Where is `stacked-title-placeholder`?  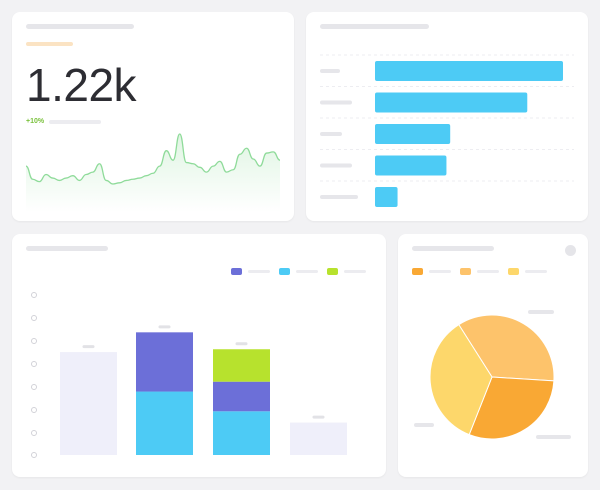 stacked-title-placeholder is located at coordinates (67, 248).